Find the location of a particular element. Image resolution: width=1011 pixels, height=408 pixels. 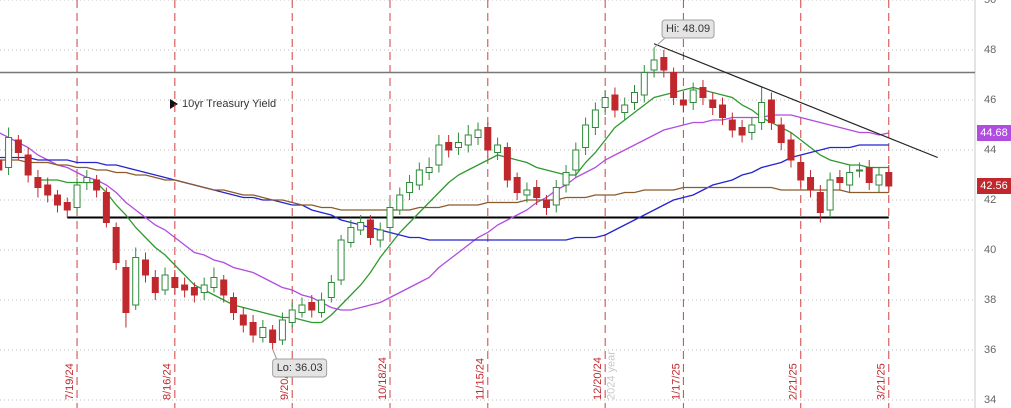

y-tick-label: 48 is located at coordinates (990, 50).